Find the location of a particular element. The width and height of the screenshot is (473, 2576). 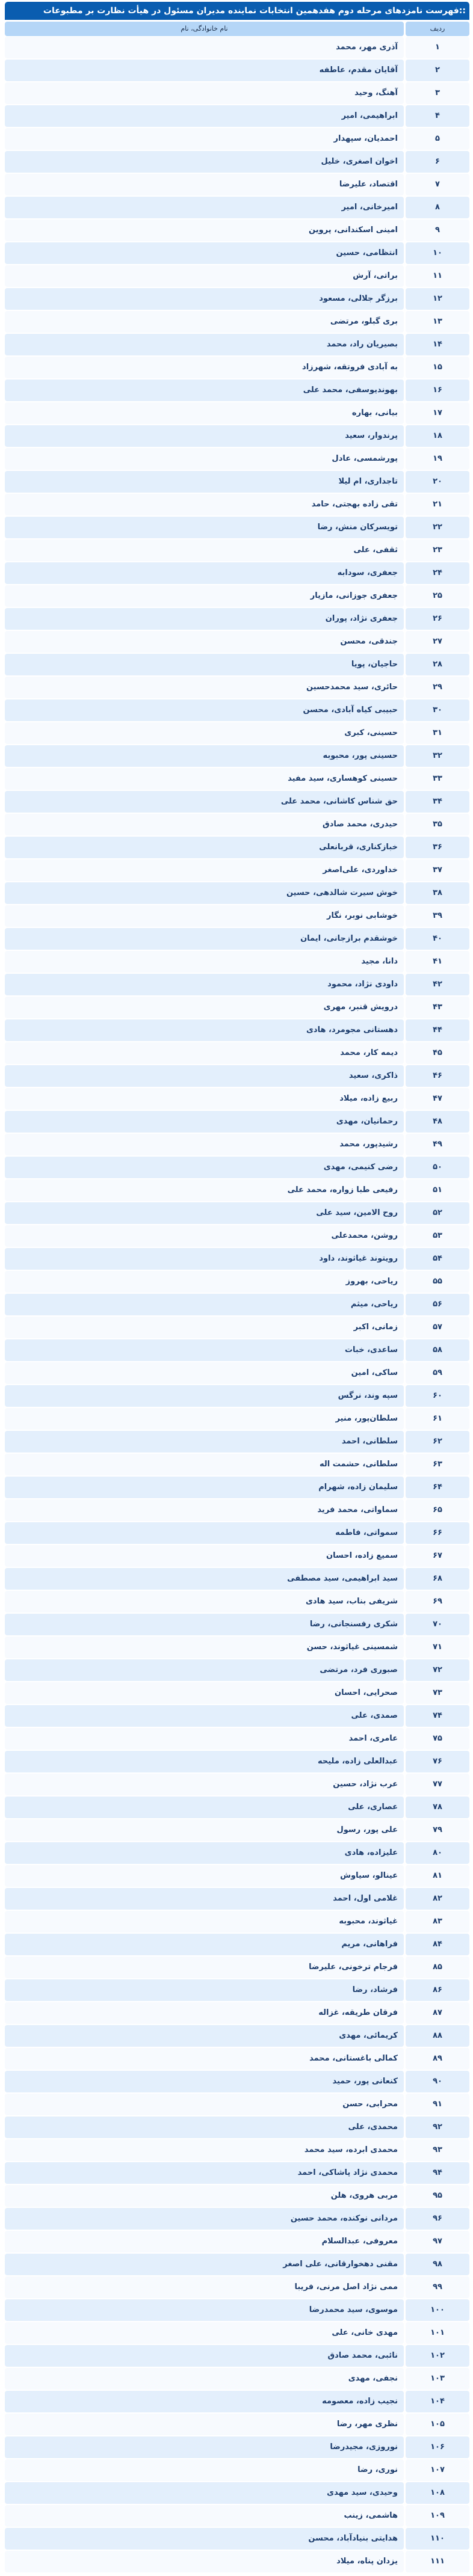

candidate-name: برزگر جلالی، مسعود is located at coordinates (204, 299).